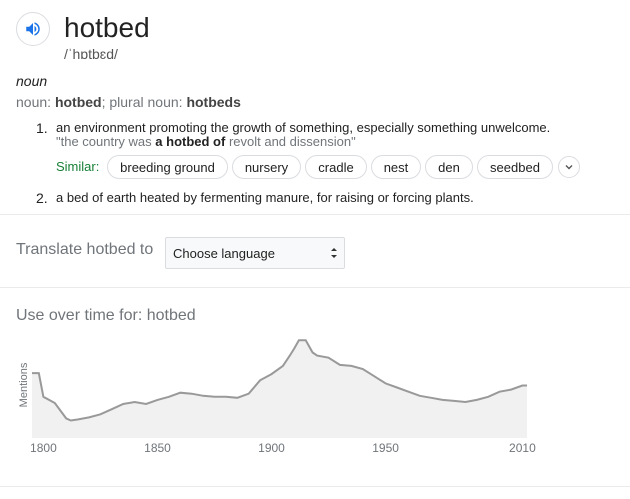 Image resolution: width=630 pixels, height=499 pixels. What do you see at coordinates (106, 141) in the screenshot?
I see `example-pre: "the country was` at bounding box center [106, 141].